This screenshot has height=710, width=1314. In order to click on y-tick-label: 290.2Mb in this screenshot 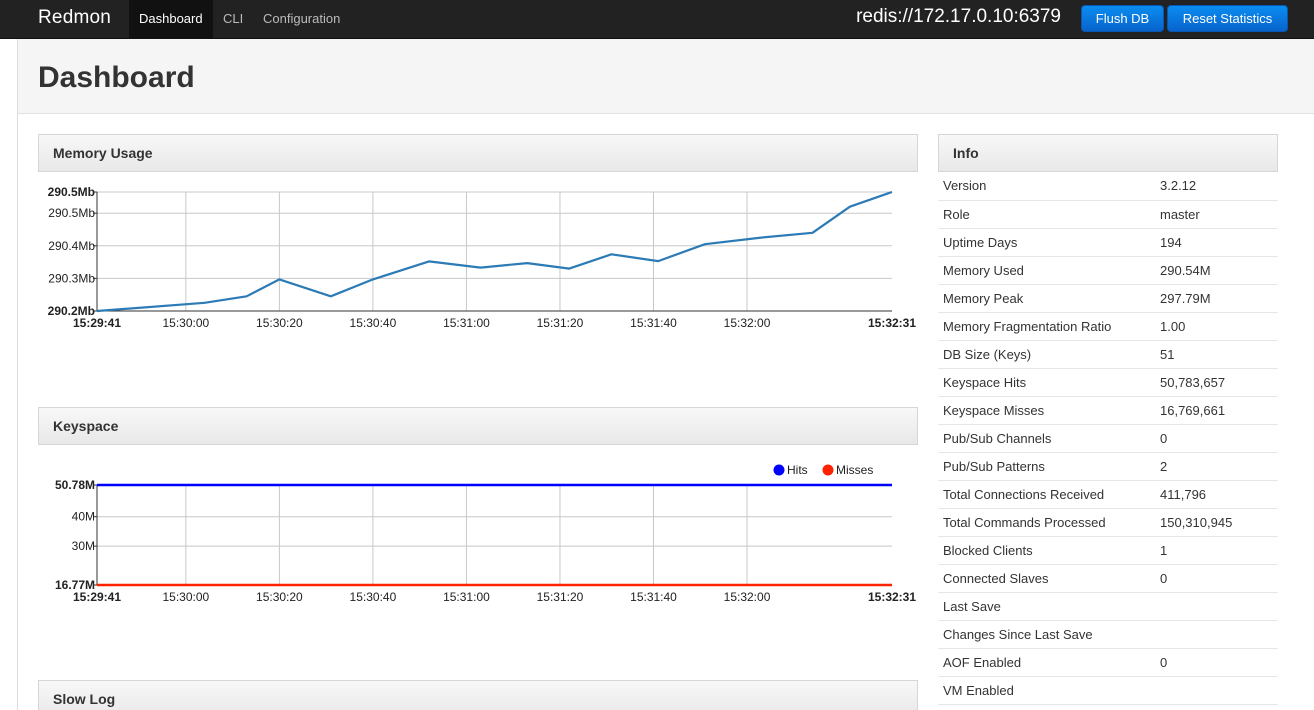, I will do `click(71, 311)`.